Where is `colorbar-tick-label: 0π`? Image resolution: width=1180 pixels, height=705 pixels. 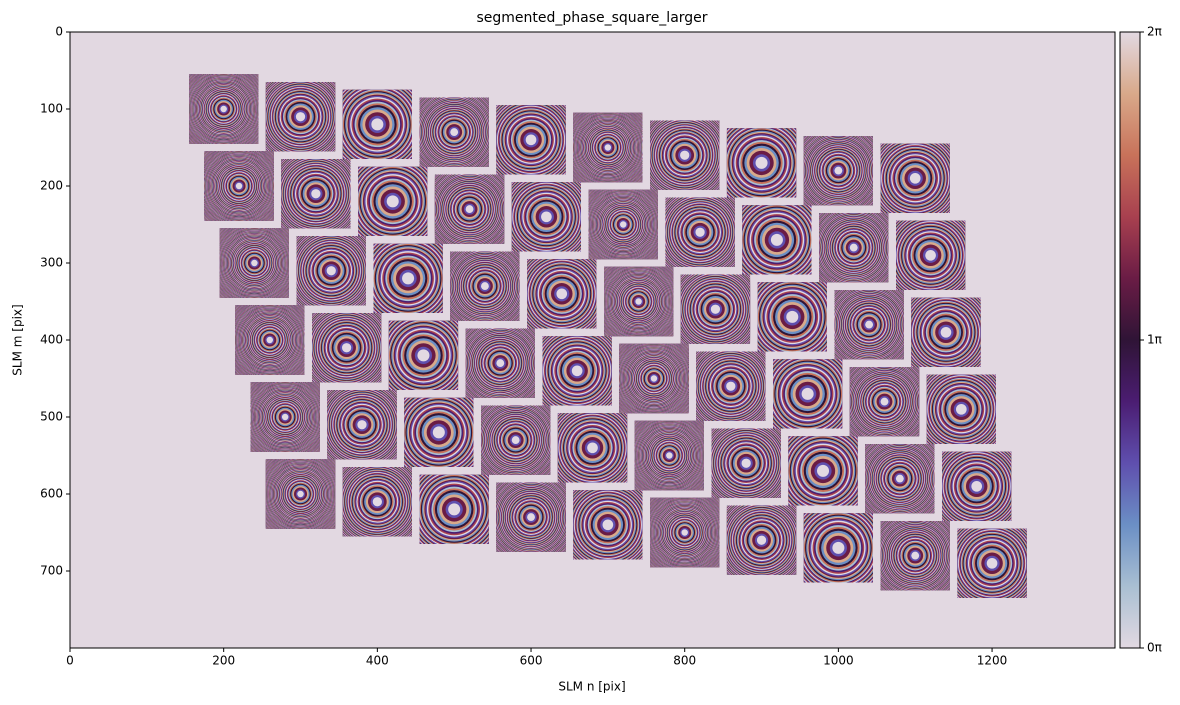
colorbar-tick-label: 0π is located at coordinates (1154, 648).